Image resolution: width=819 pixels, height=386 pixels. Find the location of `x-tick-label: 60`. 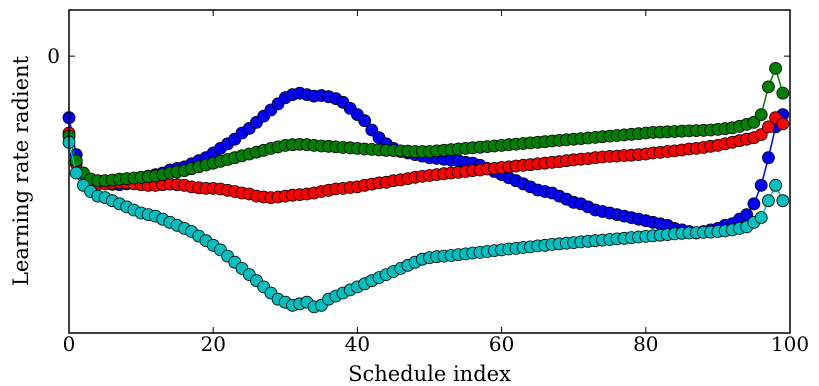

x-tick-label: 60 is located at coordinates (501, 344).